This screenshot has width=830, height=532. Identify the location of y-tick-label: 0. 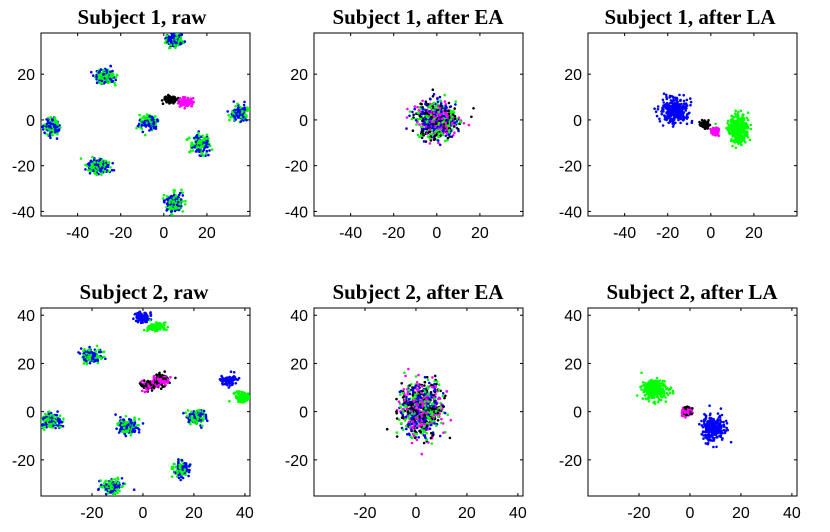
(577, 121).